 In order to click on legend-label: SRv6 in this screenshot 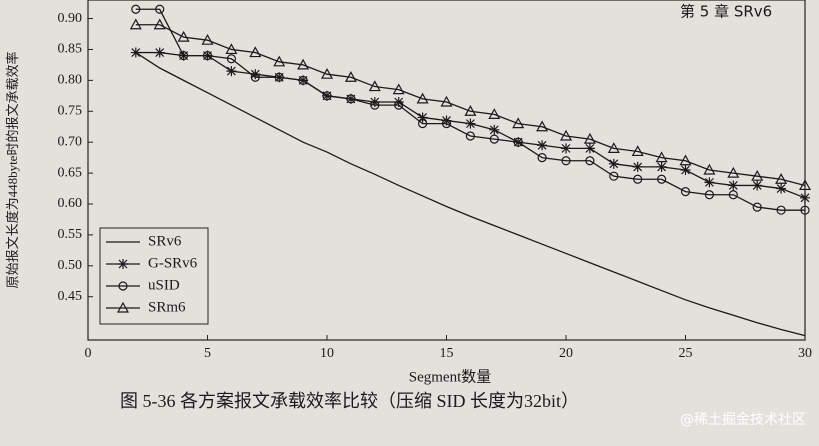, I will do `click(165, 241)`.